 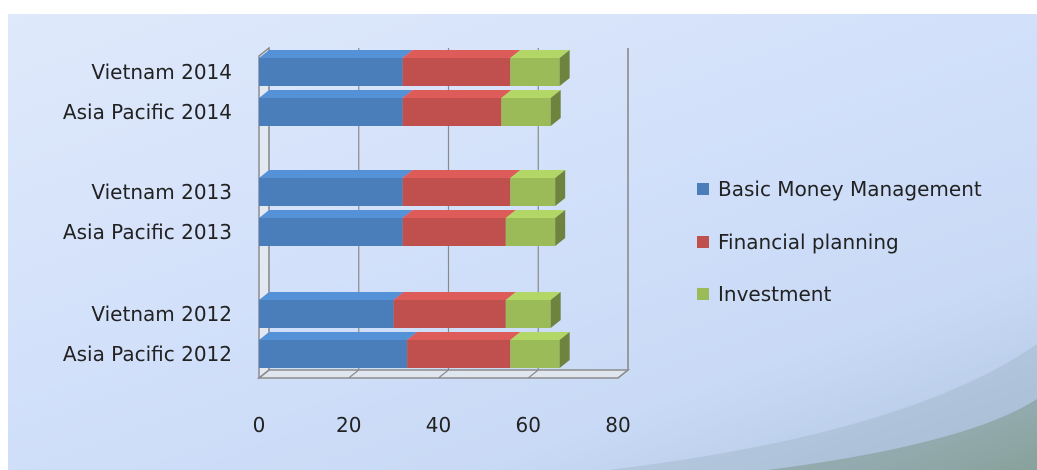 What do you see at coordinates (259, 425) in the screenshot?
I see `x-tick-label: 0` at bounding box center [259, 425].